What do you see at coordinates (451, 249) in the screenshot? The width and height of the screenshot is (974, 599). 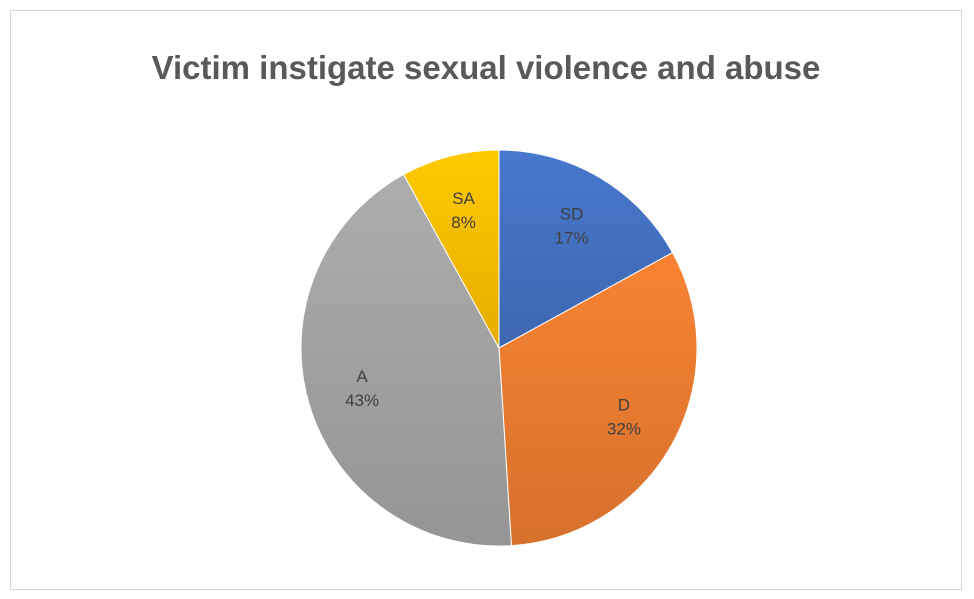 I see `pie-slice-sa` at bounding box center [451, 249].